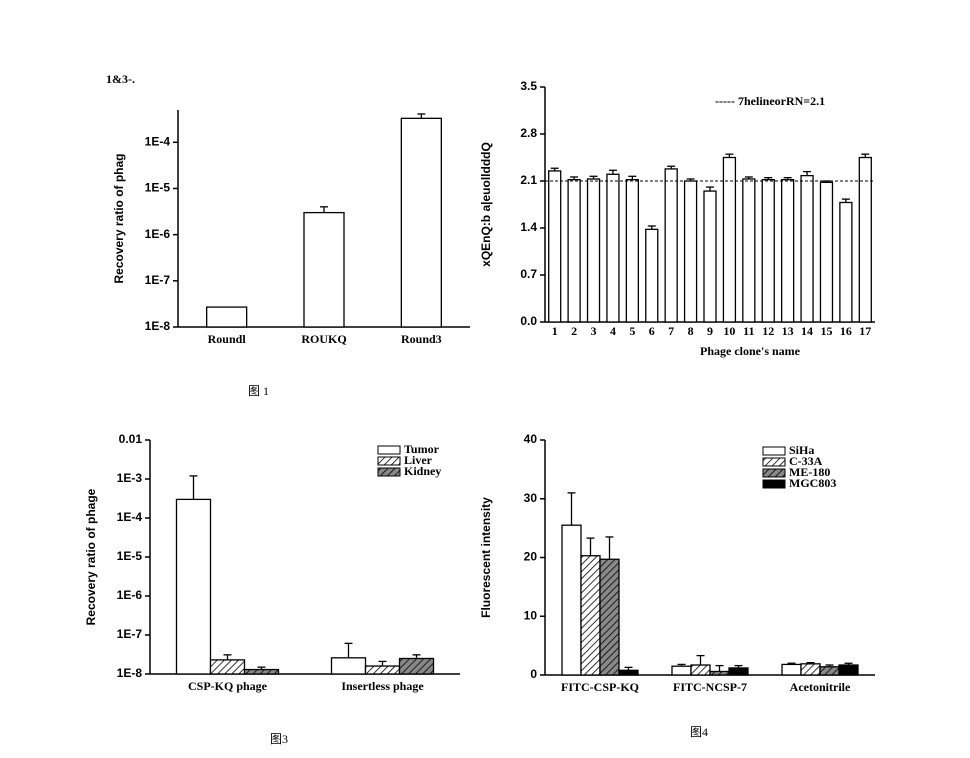  What do you see at coordinates (422, 471) in the screenshot?
I see `legend-label: Kidney` at bounding box center [422, 471].